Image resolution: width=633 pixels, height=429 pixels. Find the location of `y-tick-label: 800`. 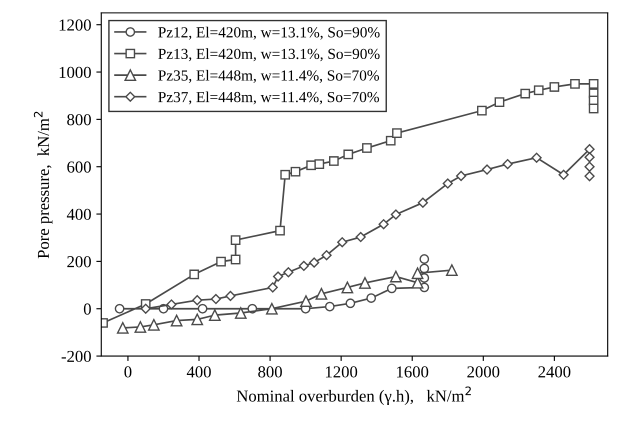

y-tick-label: 800 is located at coordinates (79, 120).